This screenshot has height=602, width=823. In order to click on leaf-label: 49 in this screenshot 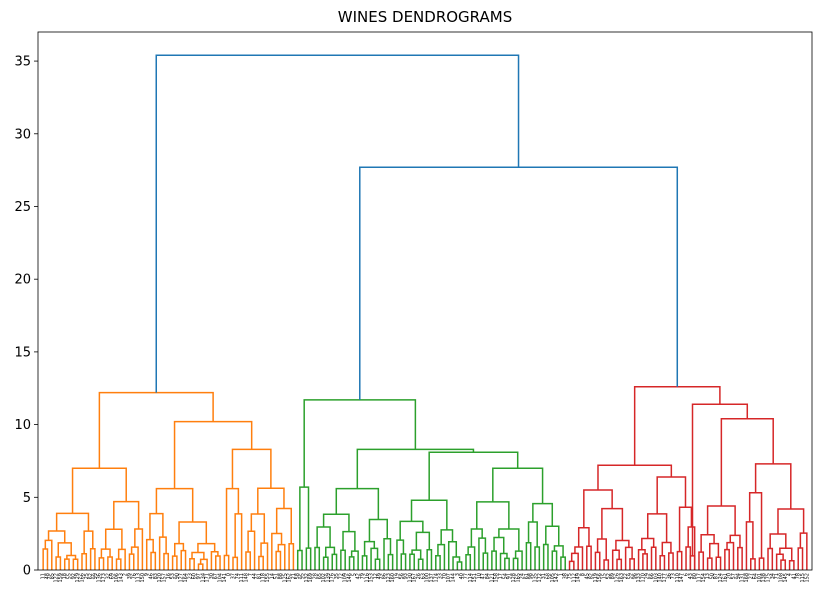, I will do `click(380, 576)`.